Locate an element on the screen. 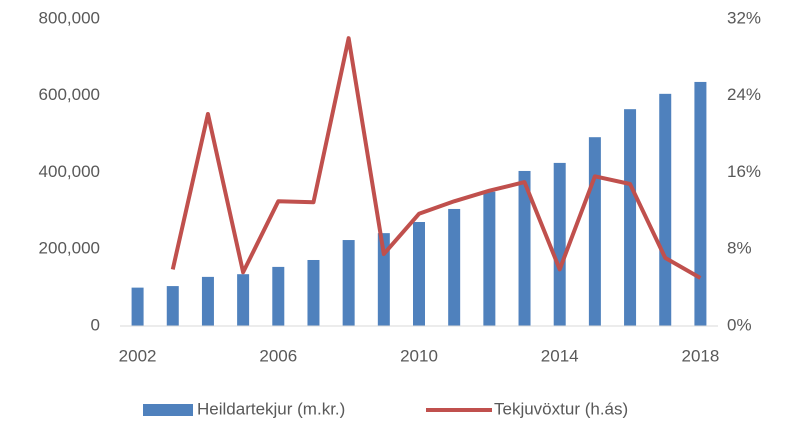  y2-tick-label: 0% is located at coordinates (739, 324).